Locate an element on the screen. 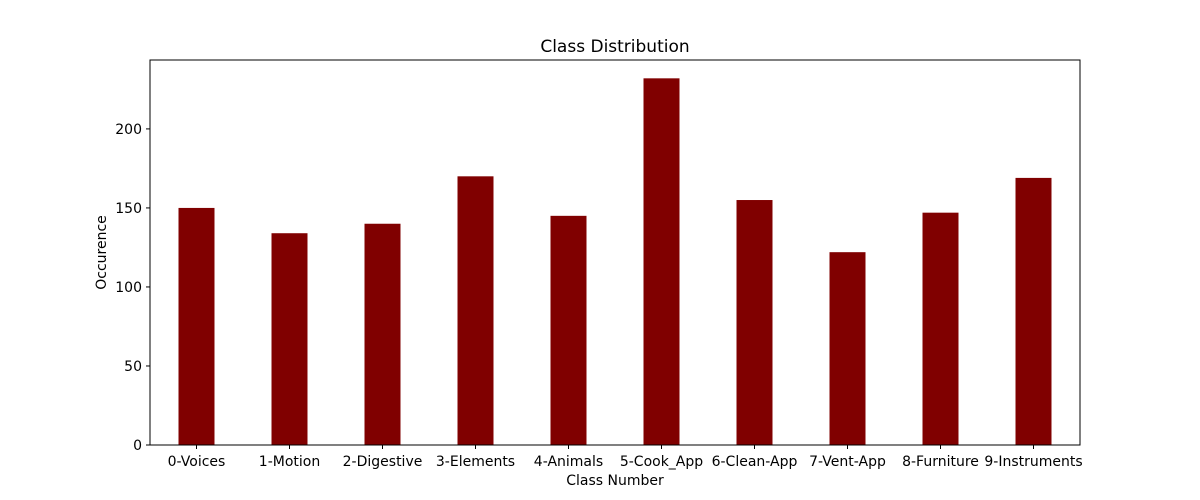  y-tick-label: 150 is located at coordinates (128, 209).